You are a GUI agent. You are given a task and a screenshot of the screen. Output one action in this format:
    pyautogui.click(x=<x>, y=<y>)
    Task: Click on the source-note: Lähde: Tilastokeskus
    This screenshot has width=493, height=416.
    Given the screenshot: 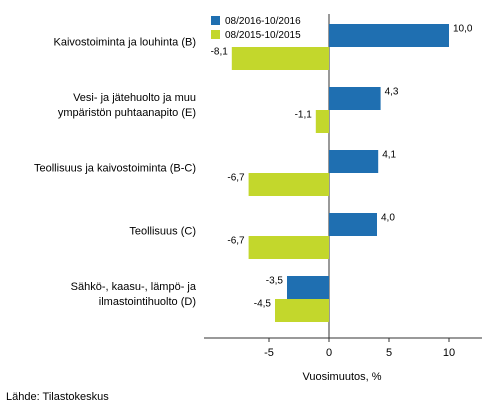 What is the action you would take?
    pyautogui.click(x=57, y=397)
    